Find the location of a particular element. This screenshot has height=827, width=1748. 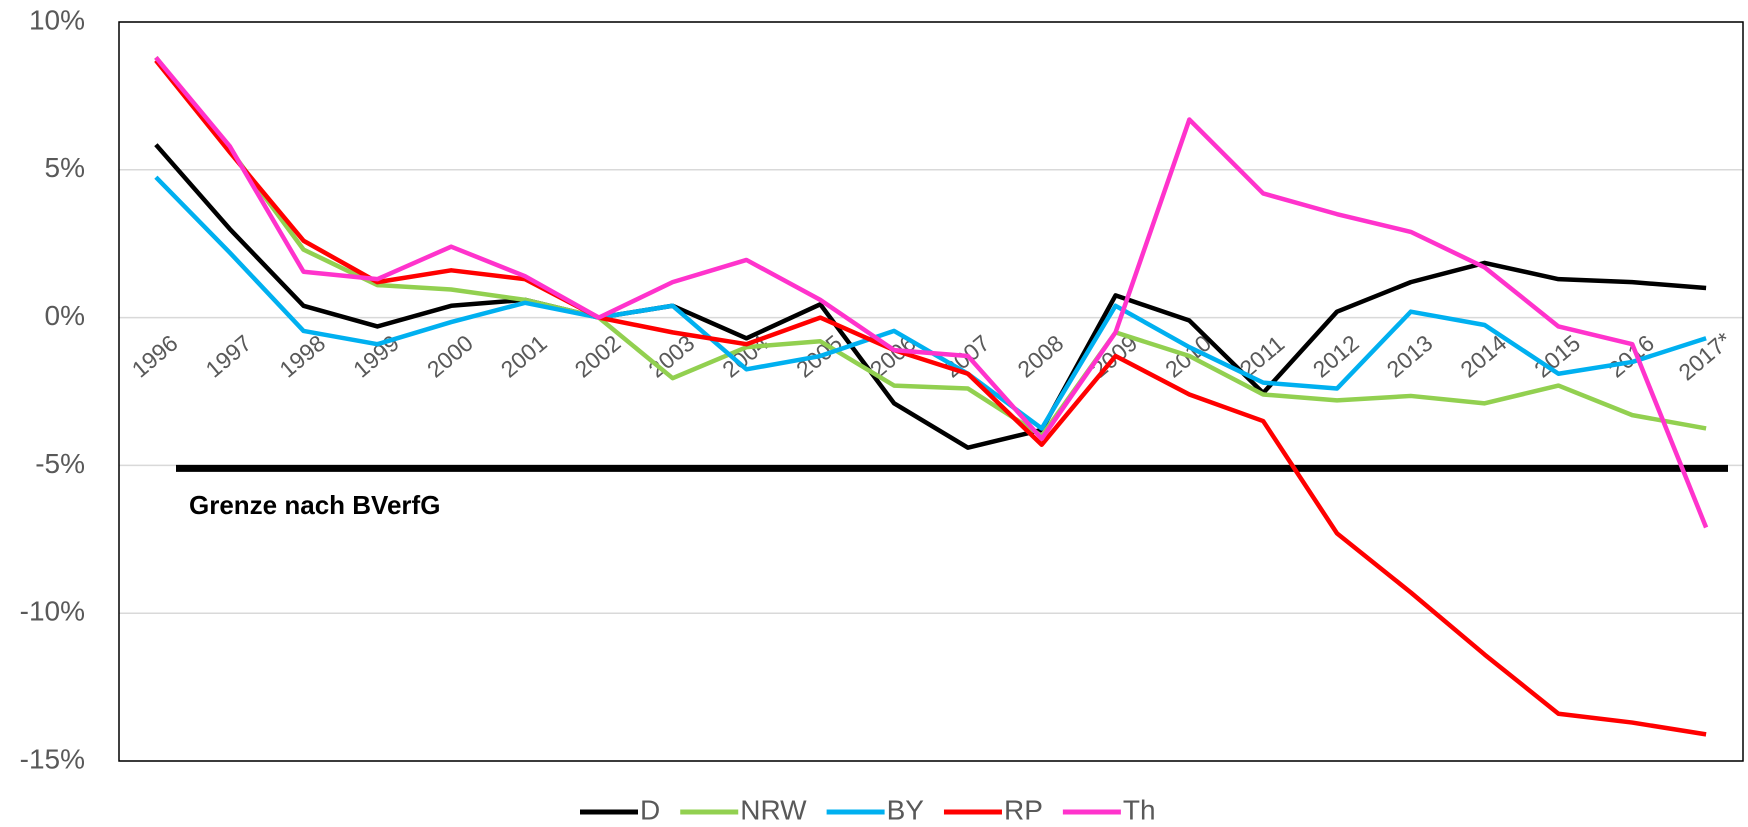

reference-label: Grenze nach BVerfG is located at coordinates (314, 505).